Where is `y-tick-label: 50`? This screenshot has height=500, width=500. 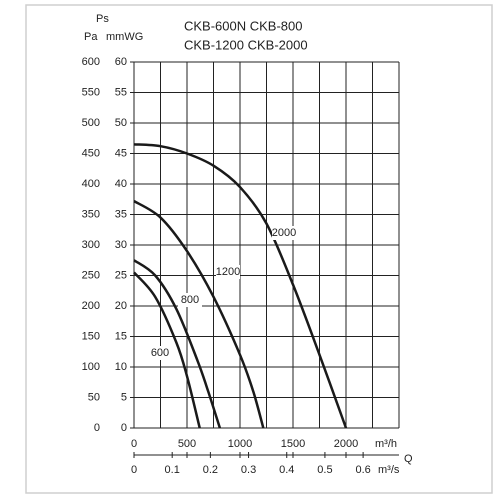
y-tick-label: 50 is located at coordinates (94, 397).